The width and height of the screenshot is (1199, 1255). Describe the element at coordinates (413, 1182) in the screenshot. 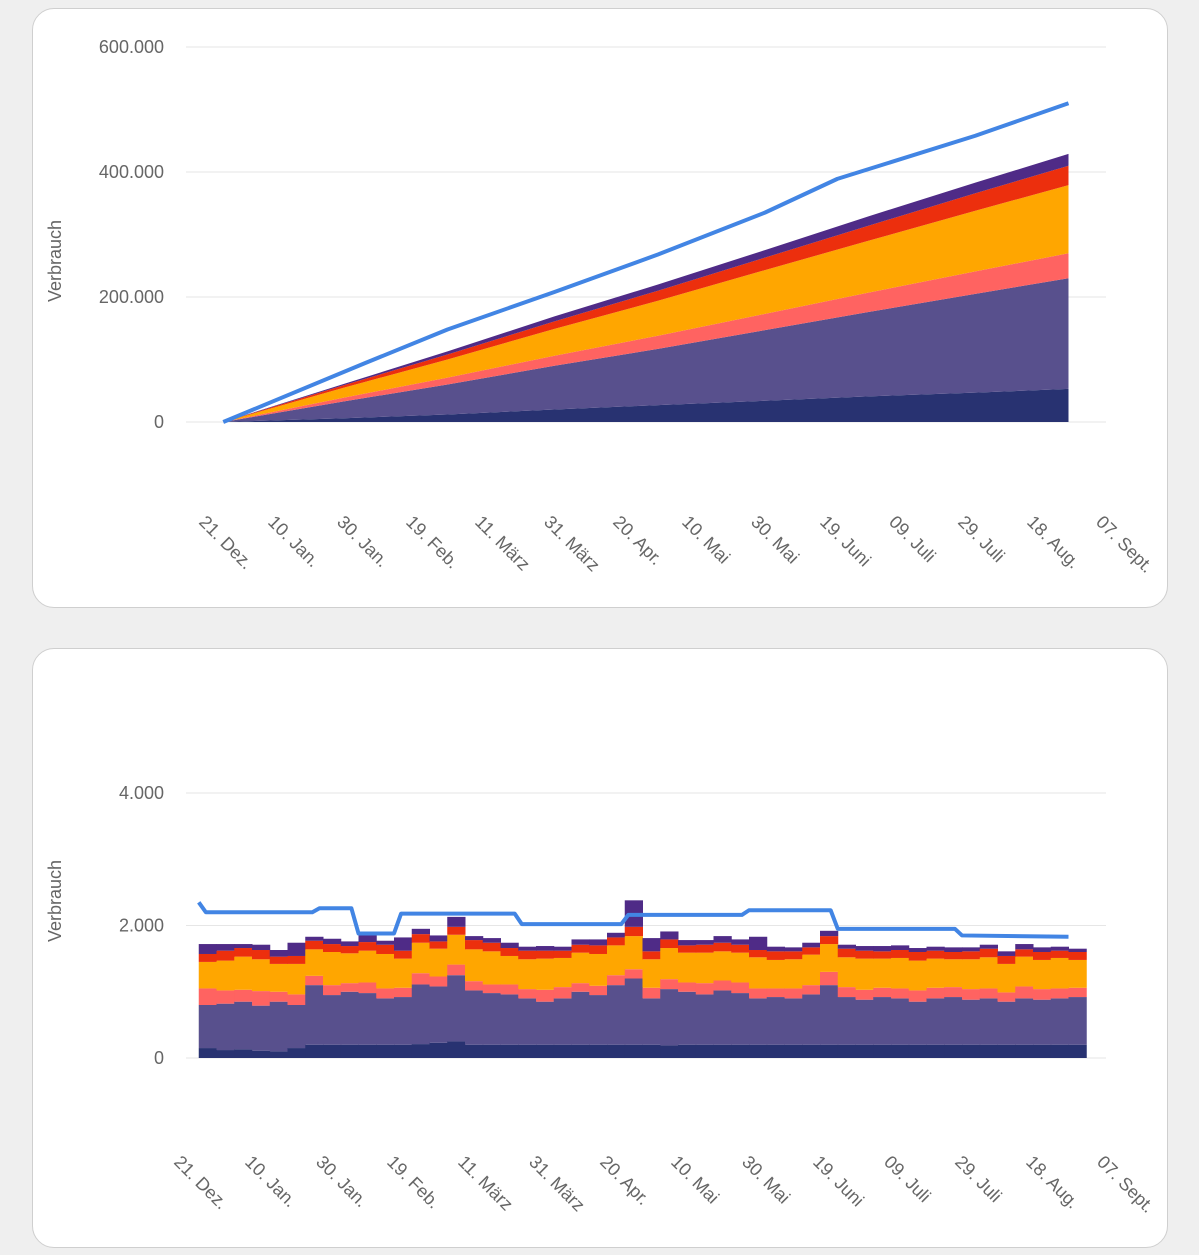

I see `x-tick-label: 19. Feb.` at that location.